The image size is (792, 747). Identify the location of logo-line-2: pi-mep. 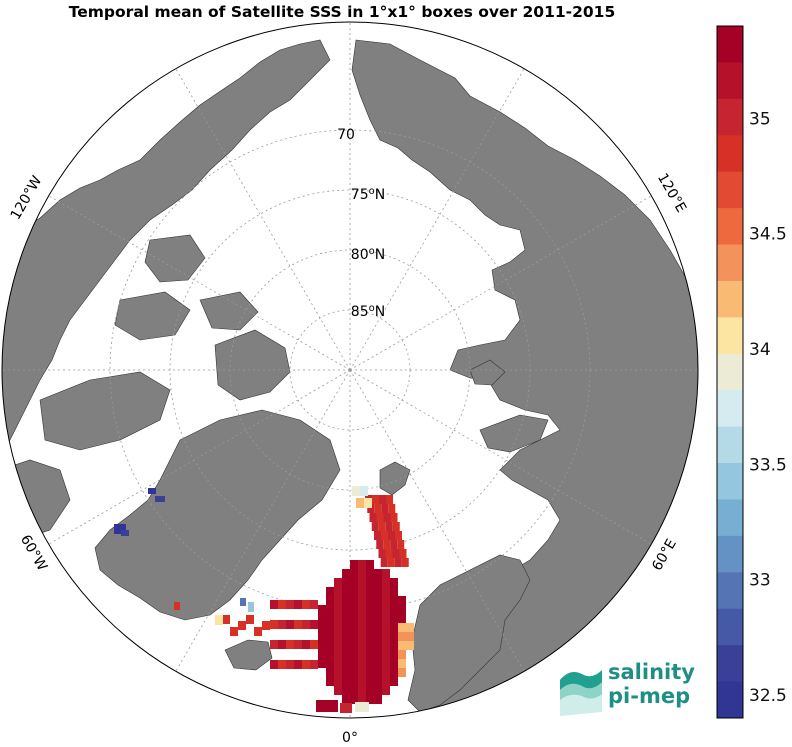
(649, 696).